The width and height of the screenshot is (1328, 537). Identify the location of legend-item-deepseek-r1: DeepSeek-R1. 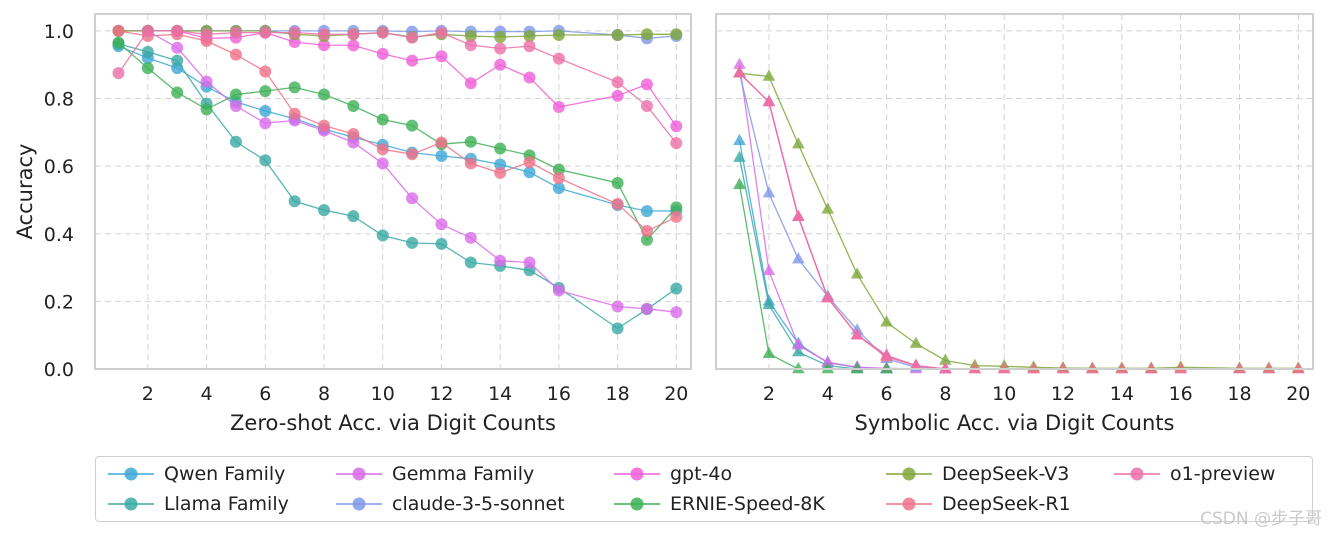
(978, 504).